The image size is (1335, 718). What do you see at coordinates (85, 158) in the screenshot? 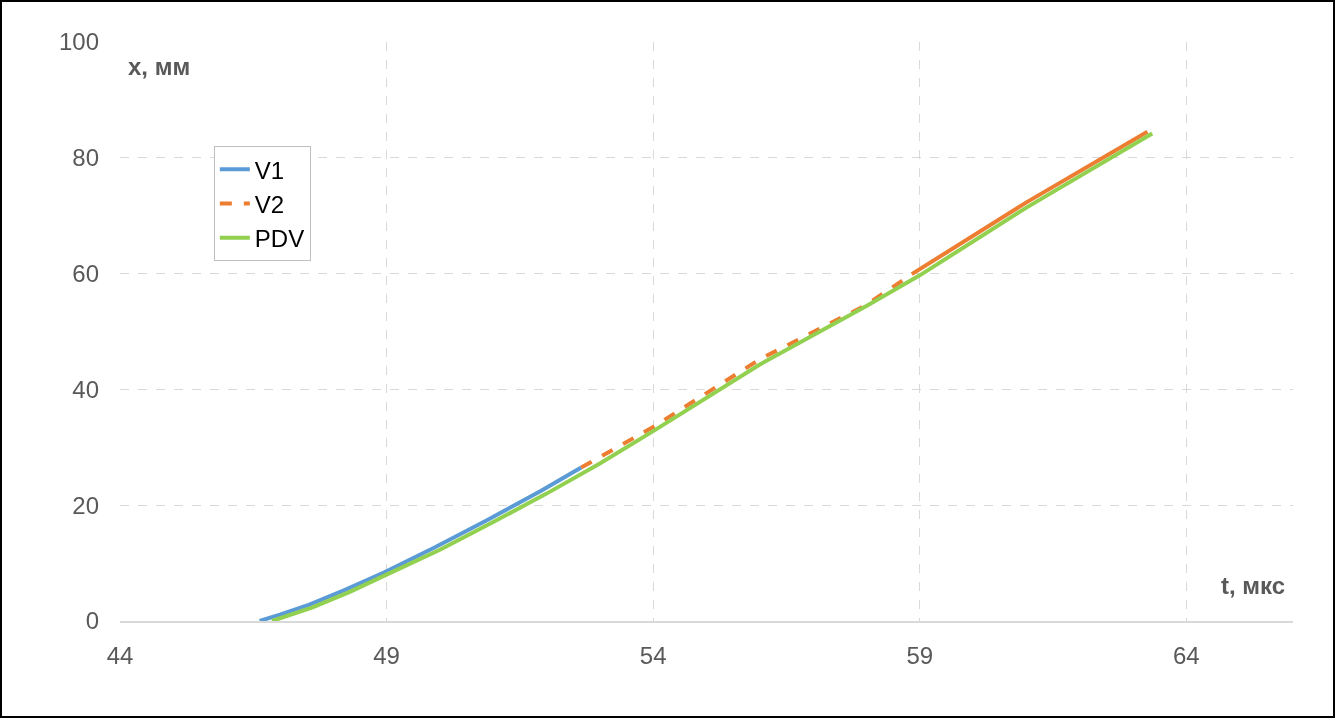
I see `y-tick-label: 80` at bounding box center [85, 158].